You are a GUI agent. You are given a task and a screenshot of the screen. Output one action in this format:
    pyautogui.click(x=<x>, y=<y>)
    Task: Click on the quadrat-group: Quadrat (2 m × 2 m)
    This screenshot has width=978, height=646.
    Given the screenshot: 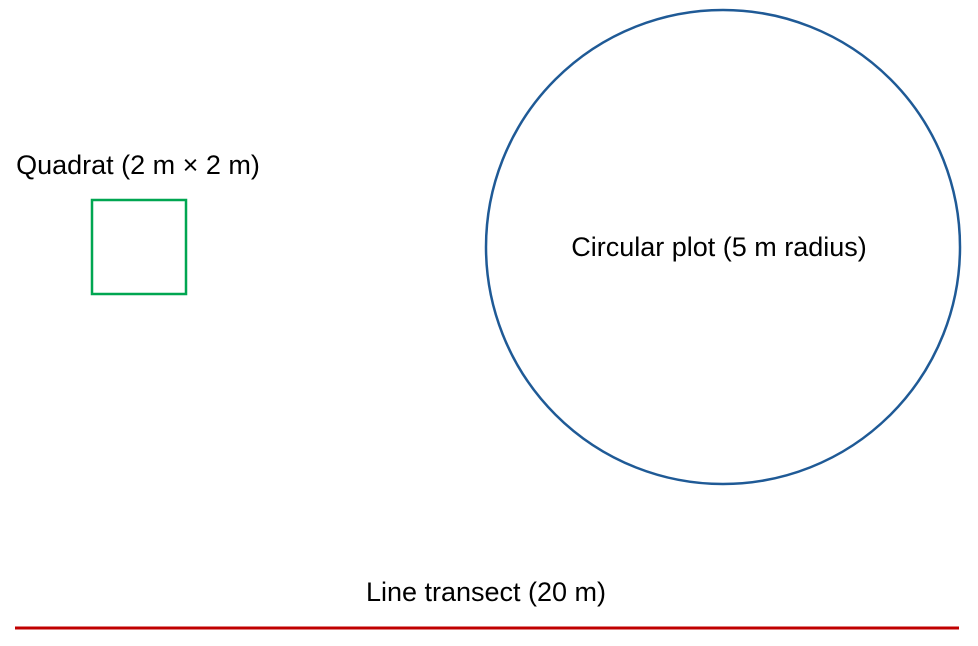 What is the action you would take?
    pyautogui.click(x=138, y=223)
    